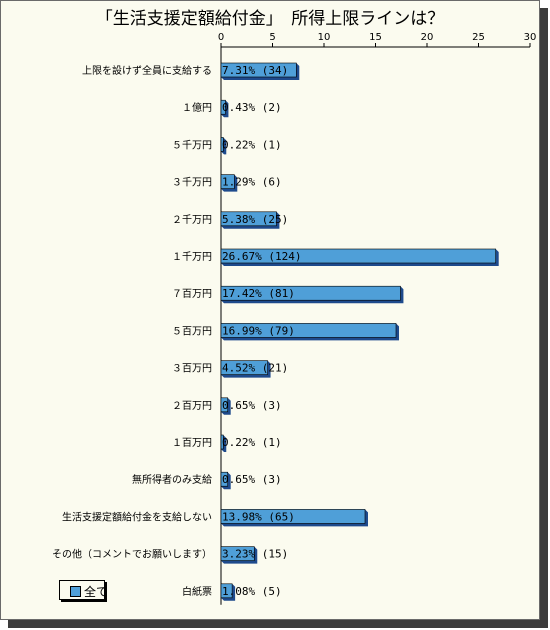  I want to click on legend: 全て, so click(82, 590).